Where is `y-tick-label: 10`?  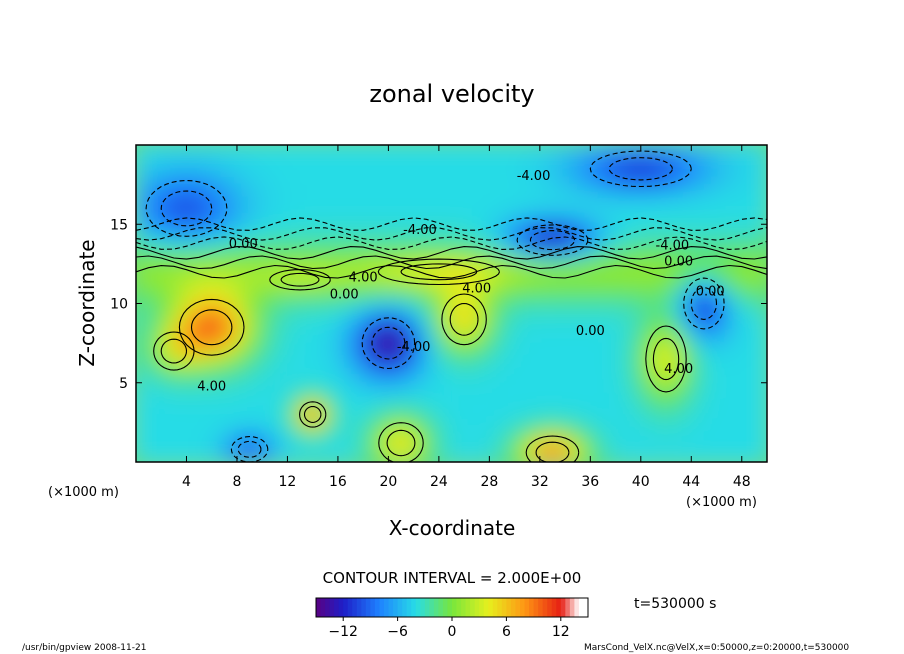 y-tick-label: 10 is located at coordinates (119, 305).